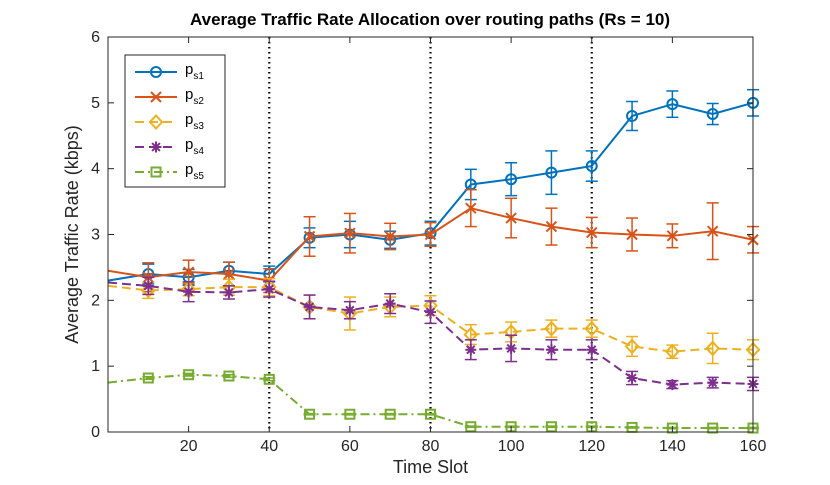  Describe the element at coordinates (95, 37) in the screenshot. I see `y-tick-label: 6` at that location.